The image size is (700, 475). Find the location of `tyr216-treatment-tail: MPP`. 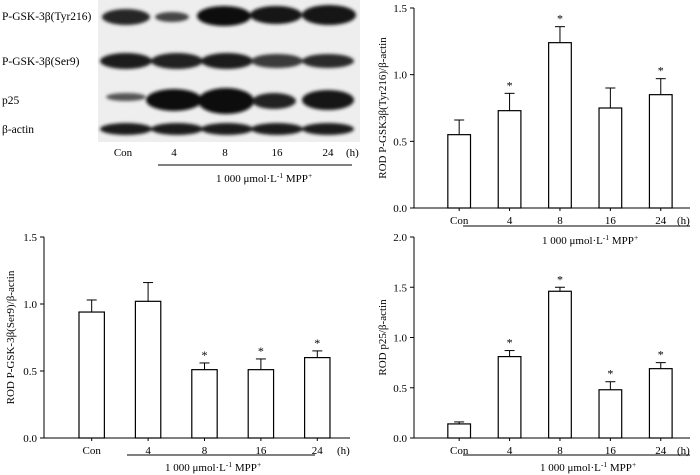

tyr216-treatment-tail: MPP is located at coordinates (621, 241).